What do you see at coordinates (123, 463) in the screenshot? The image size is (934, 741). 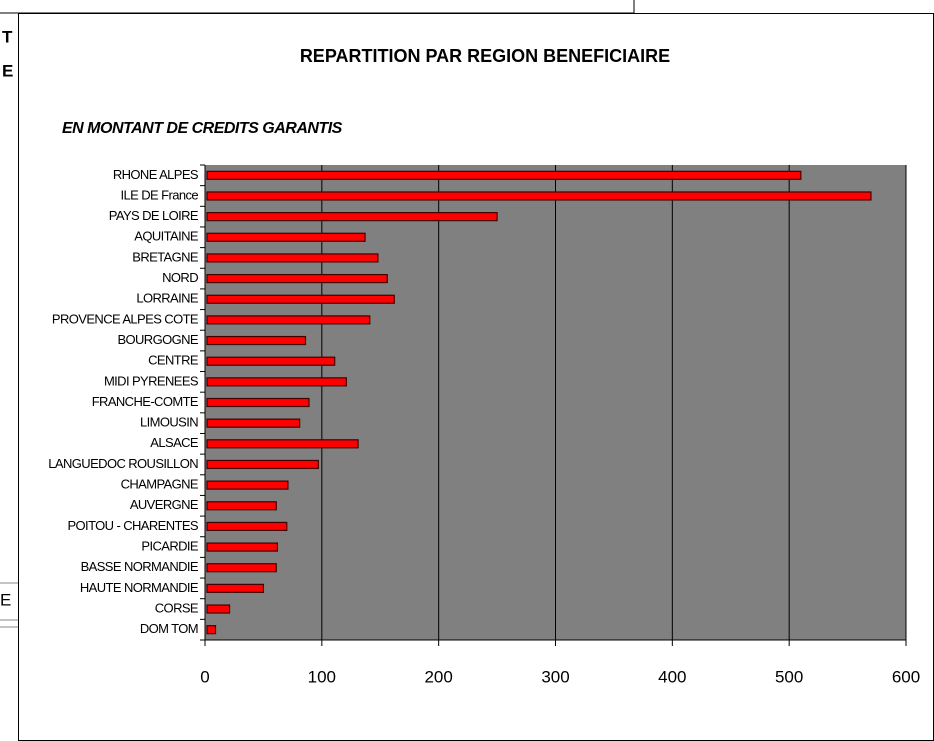 I see `y-tick-label: LANGUEDOC ROUSILLON` at bounding box center [123, 463].